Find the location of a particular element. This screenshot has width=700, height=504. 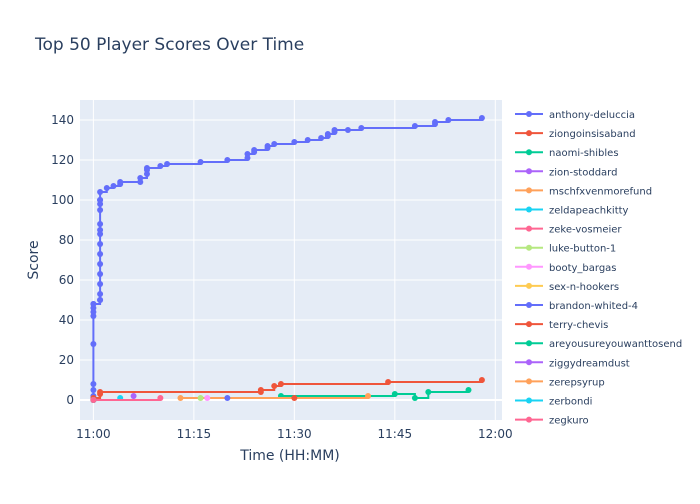

x-tick-label: 11:30 is located at coordinates (294, 434).